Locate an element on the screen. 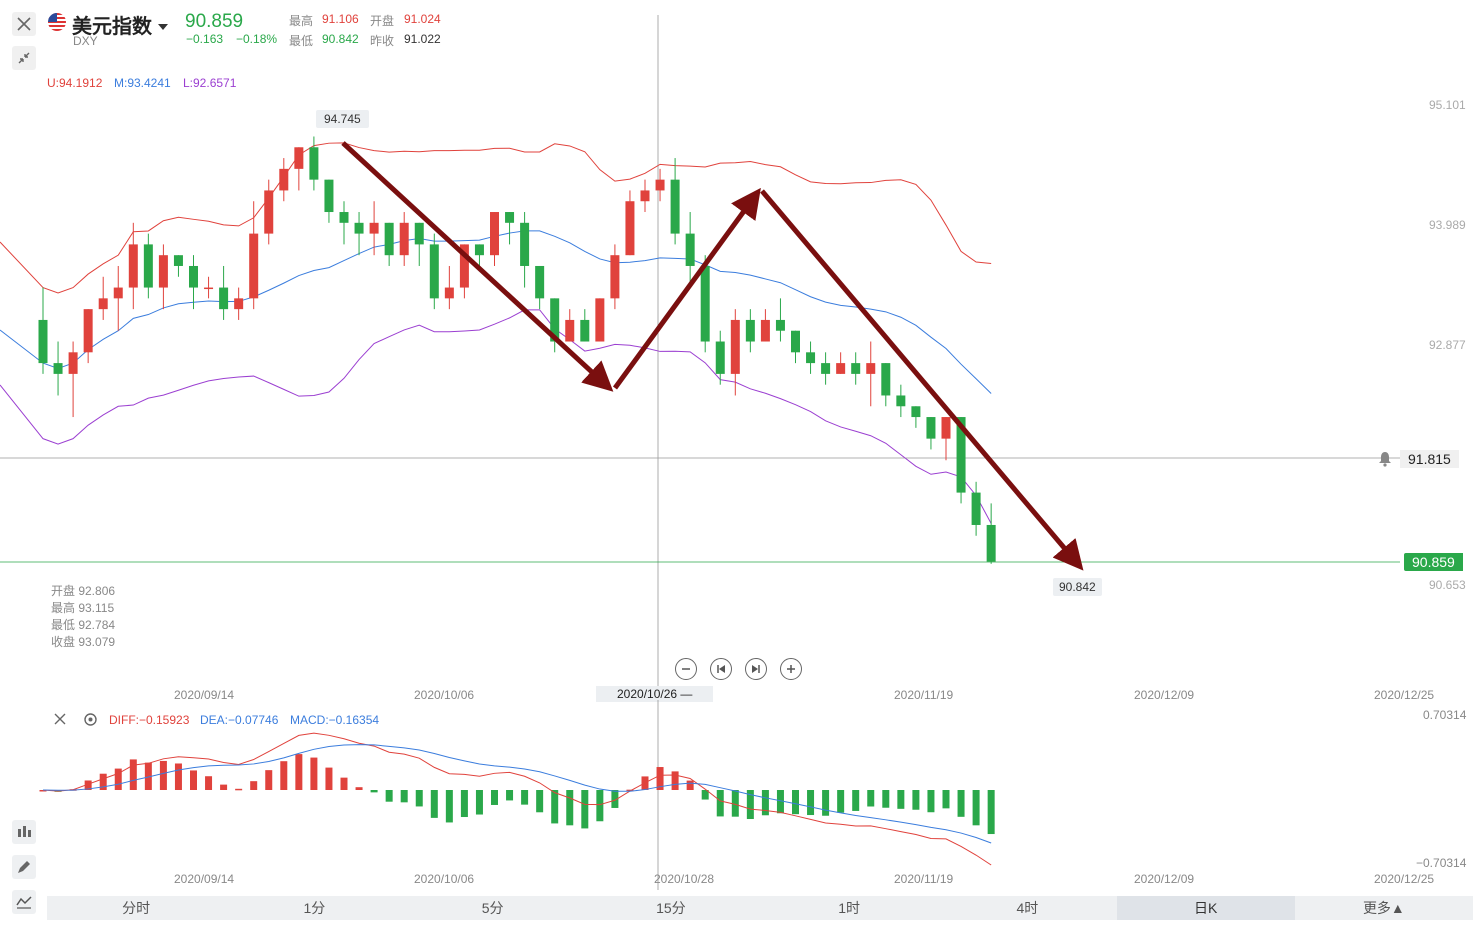  bell-icon is located at coordinates (1385, 461).